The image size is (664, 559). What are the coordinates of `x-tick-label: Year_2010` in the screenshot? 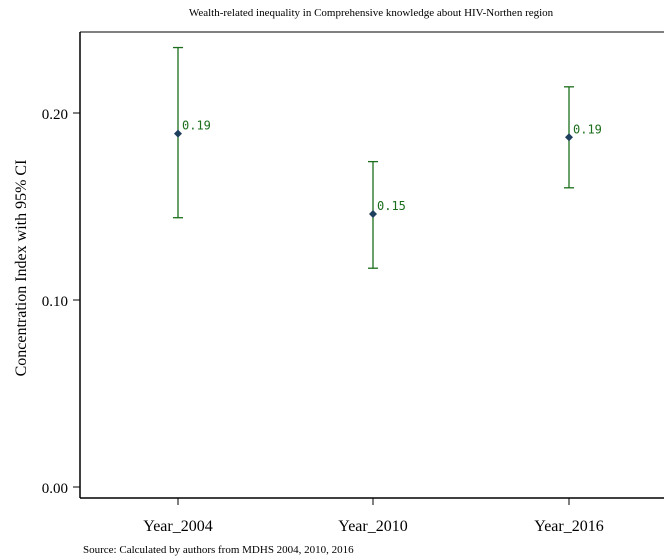 It's located at (372, 526).